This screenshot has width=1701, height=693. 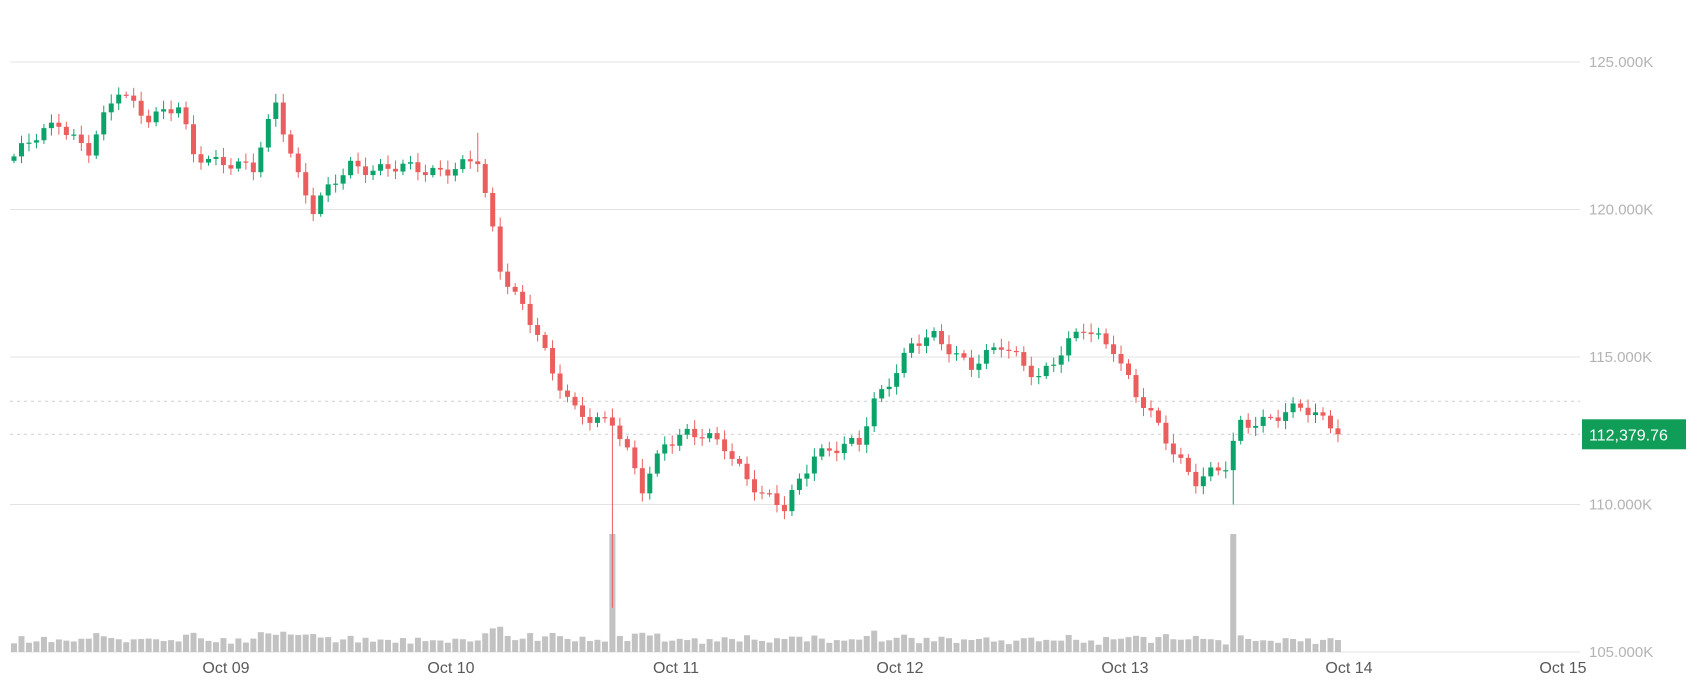 I want to click on x-tick-label: Oct 14, so click(x=1348, y=668).